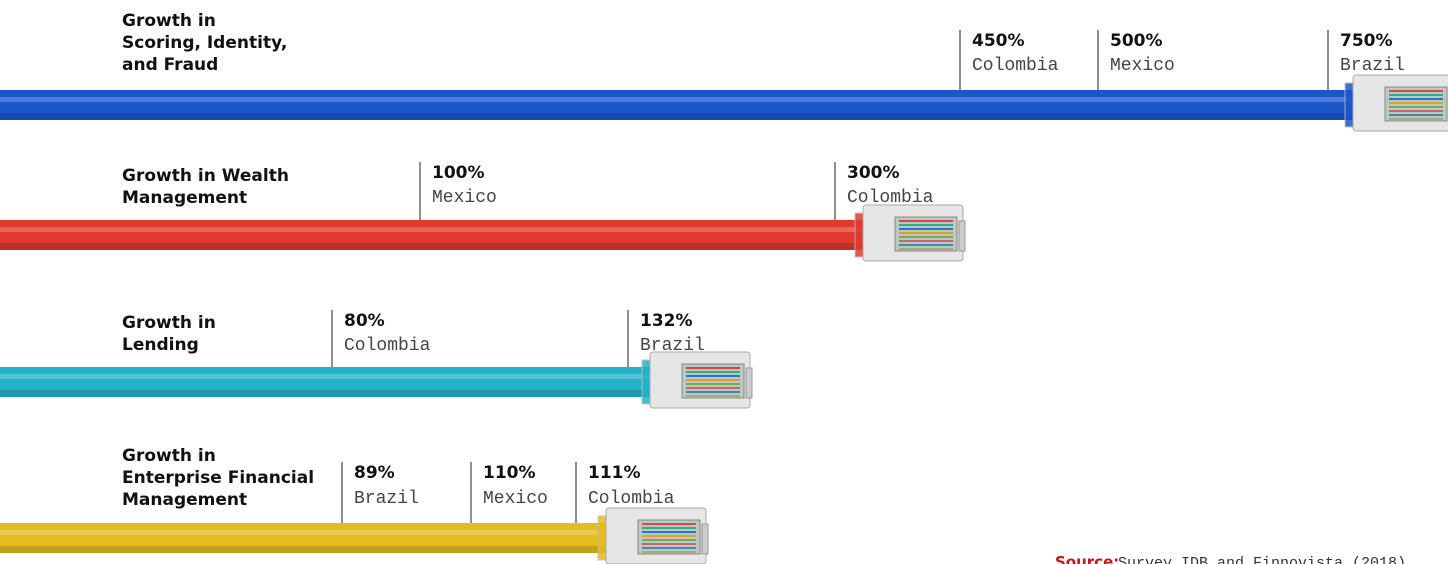 This screenshot has width=1448, height=564. I want to click on row-title: Enterprise Financial, so click(218, 478).